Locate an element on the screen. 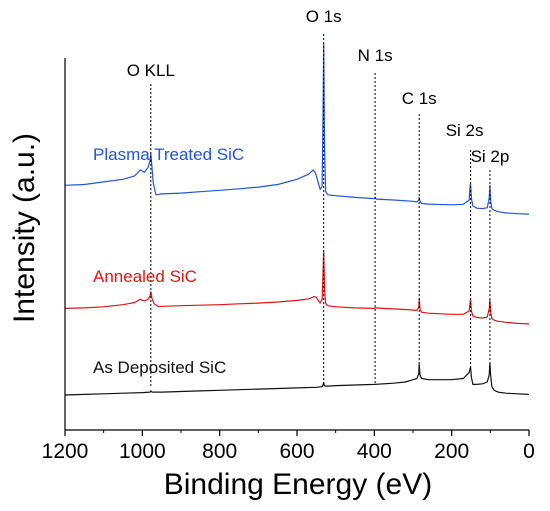 The image size is (550, 511). x-tick-label-200: 200 is located at coordinates (451, 451).